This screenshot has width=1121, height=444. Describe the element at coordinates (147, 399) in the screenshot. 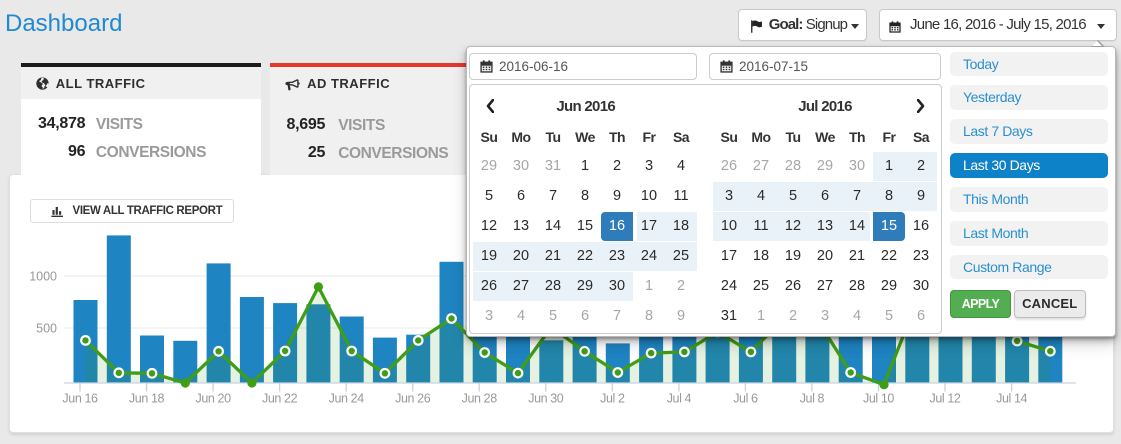

I see `svg-text: Jun 18` at that location.